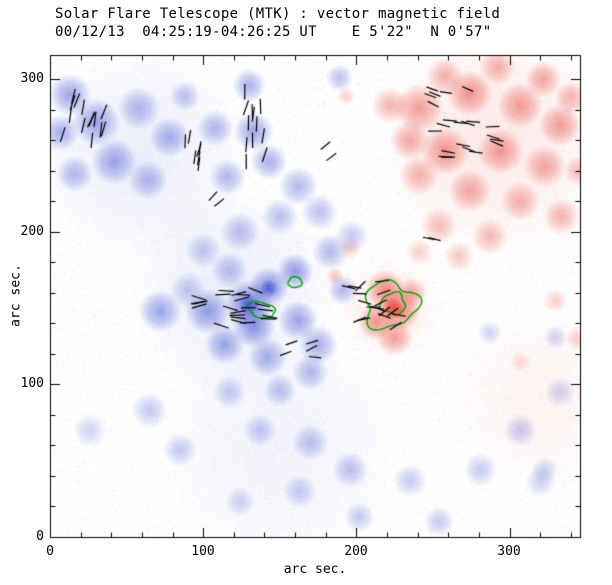 This screenshot has height=585, width=612. I want to click on y-tick-label-2: 200, so click(32, 231).